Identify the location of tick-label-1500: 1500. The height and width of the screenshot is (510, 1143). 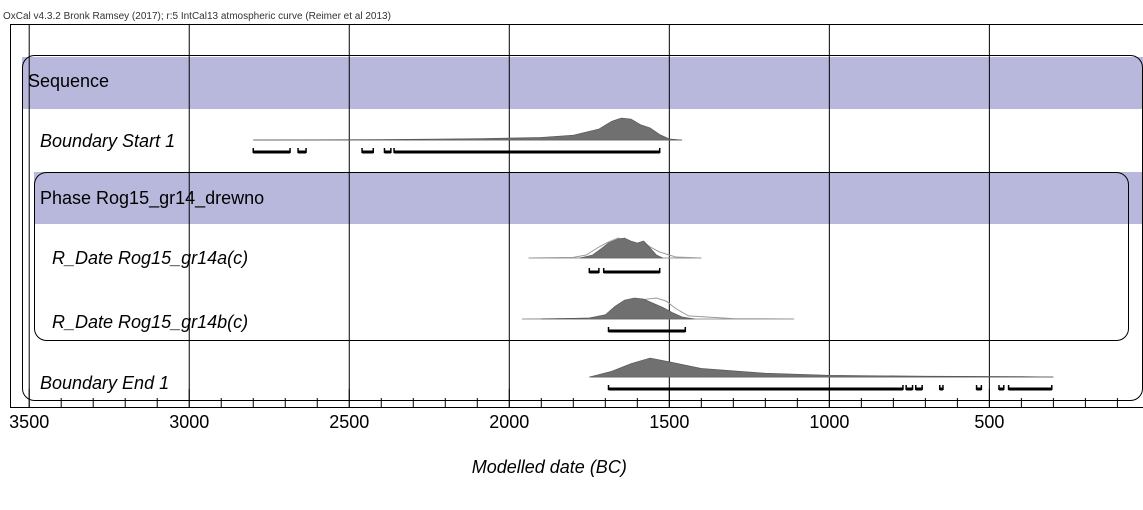
(669, 422).